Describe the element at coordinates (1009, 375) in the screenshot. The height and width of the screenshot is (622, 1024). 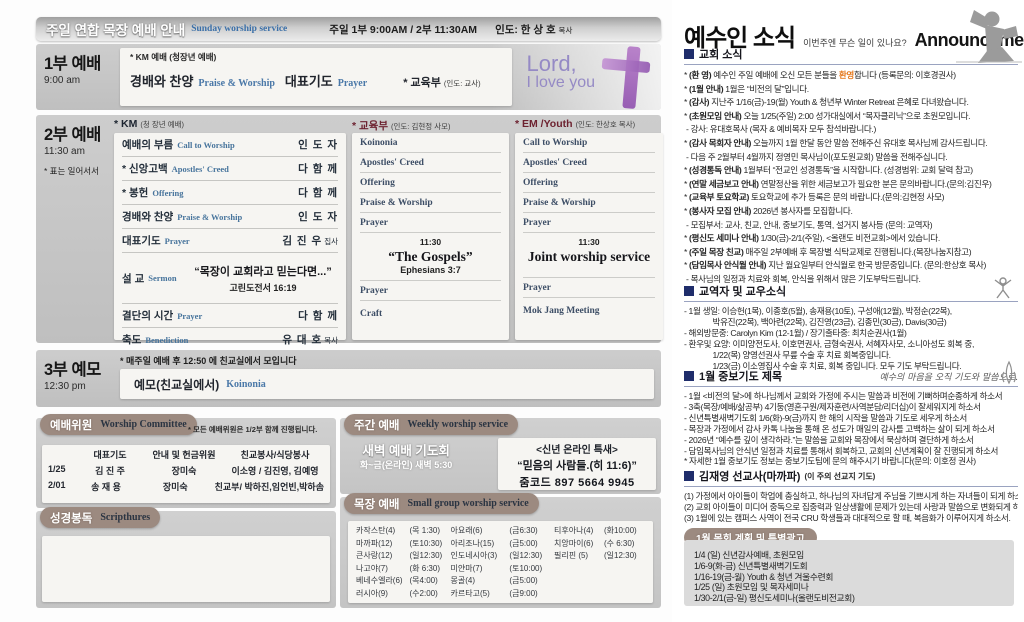
I see `praying-hands-doodle-icon` at that location.